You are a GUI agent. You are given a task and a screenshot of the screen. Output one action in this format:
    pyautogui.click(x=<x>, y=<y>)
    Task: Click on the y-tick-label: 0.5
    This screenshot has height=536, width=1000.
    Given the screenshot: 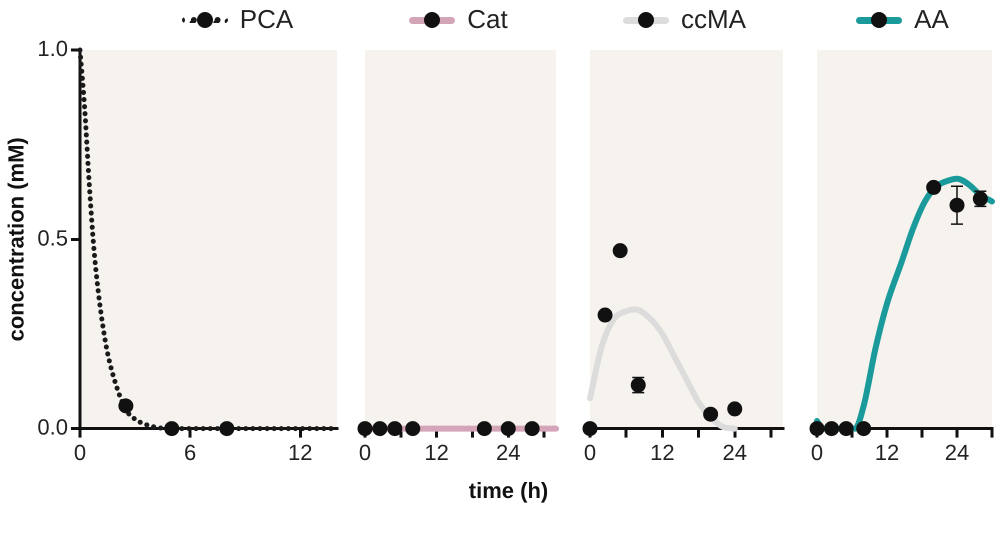 What is the action you would take?
    pyautogui.click(x=52, y=237)
    